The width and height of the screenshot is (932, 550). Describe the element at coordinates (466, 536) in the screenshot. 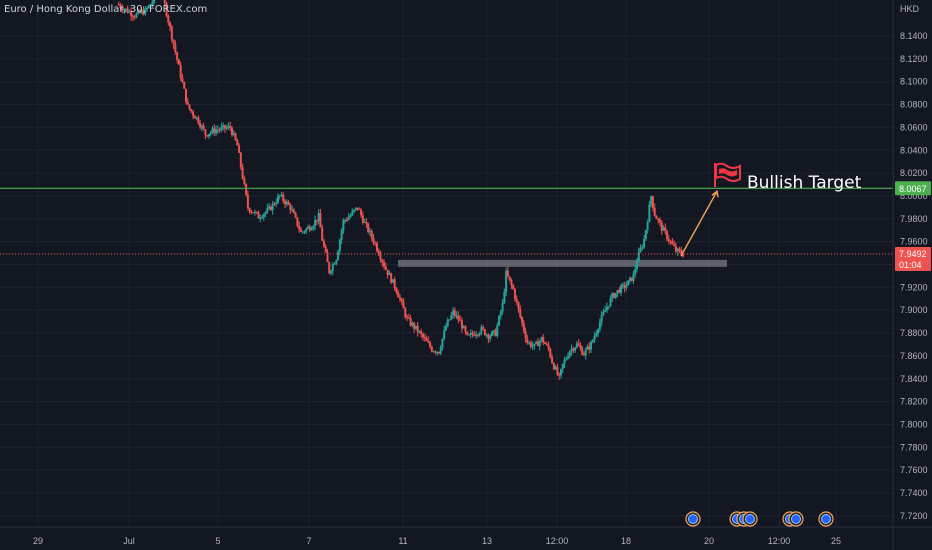

I see `time-axis: 29 Jul 5 7 11 13 12:00 18 20 12:00 25` at that location.